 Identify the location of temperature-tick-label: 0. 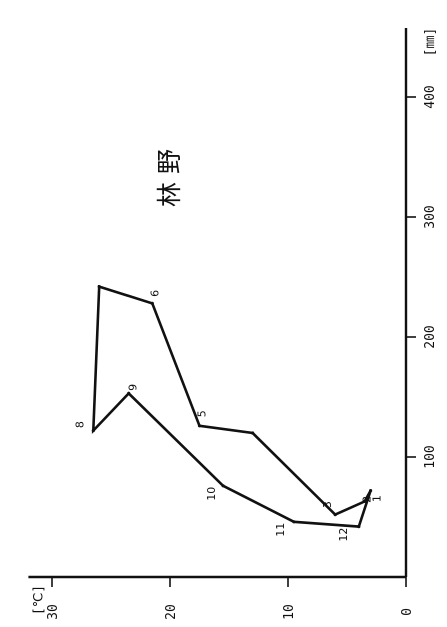
(407, 612).